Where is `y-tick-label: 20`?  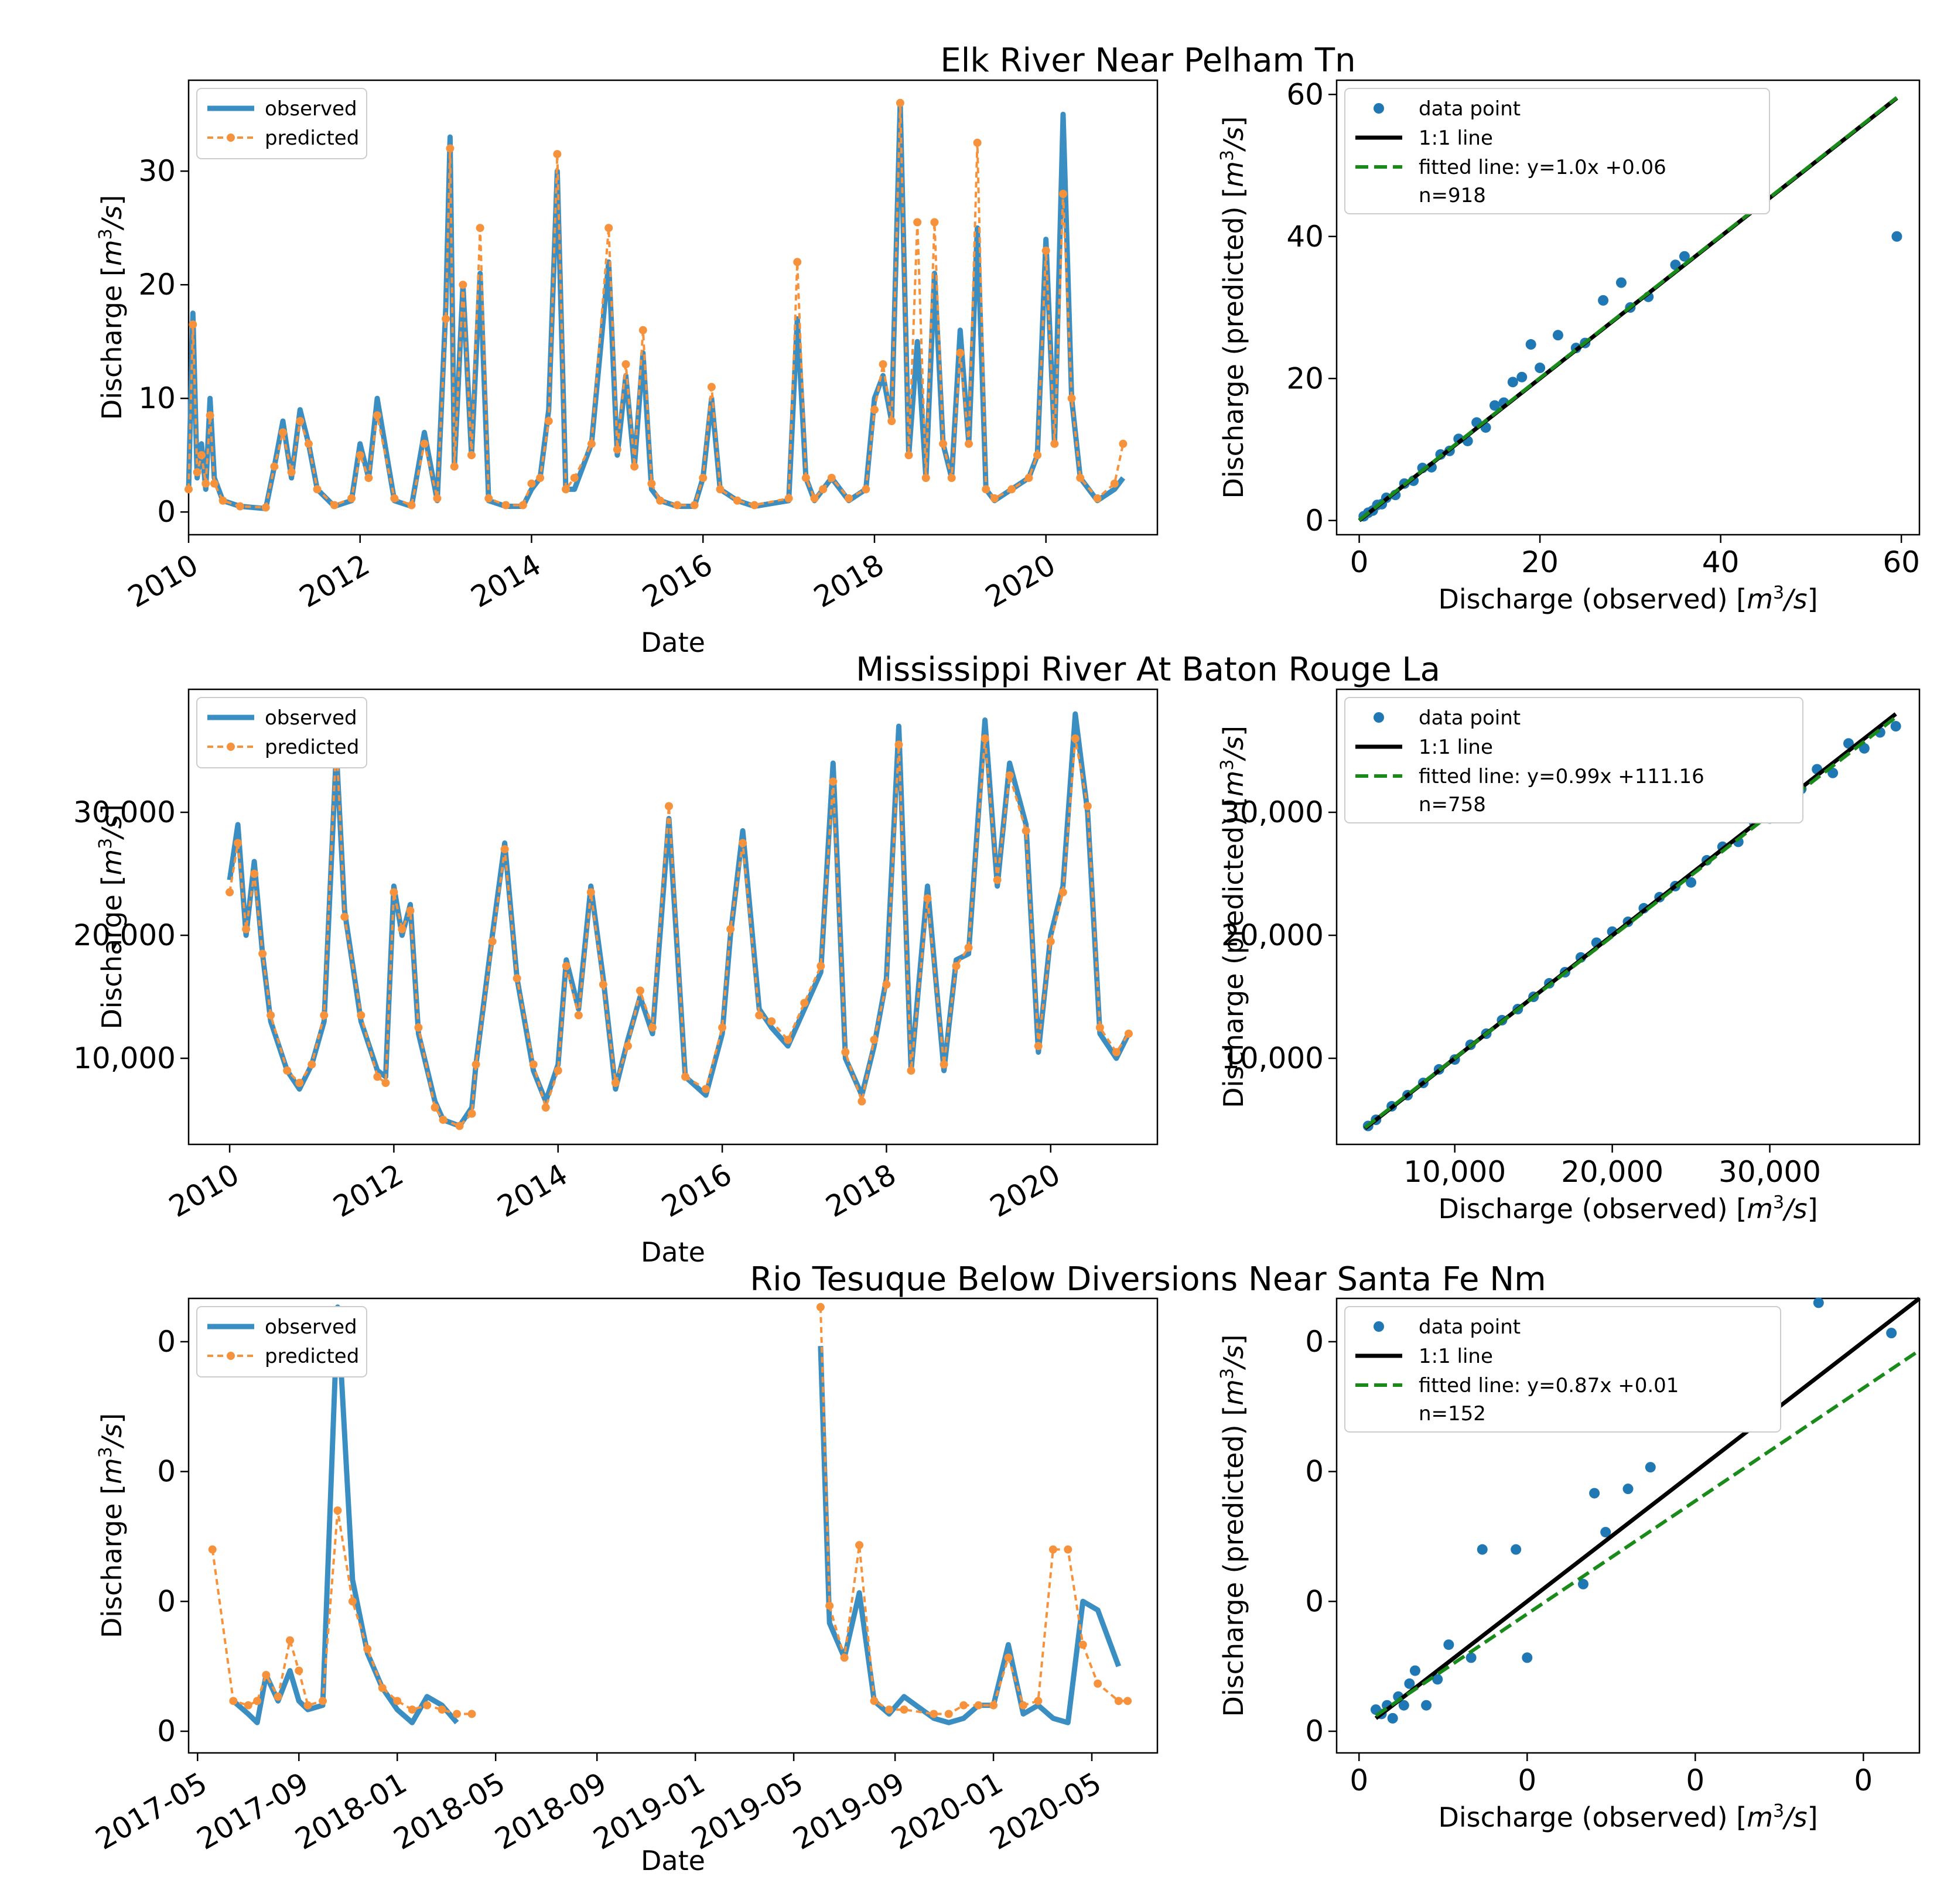
y-tick-label: 20 is located at coordinates (1305, 378).